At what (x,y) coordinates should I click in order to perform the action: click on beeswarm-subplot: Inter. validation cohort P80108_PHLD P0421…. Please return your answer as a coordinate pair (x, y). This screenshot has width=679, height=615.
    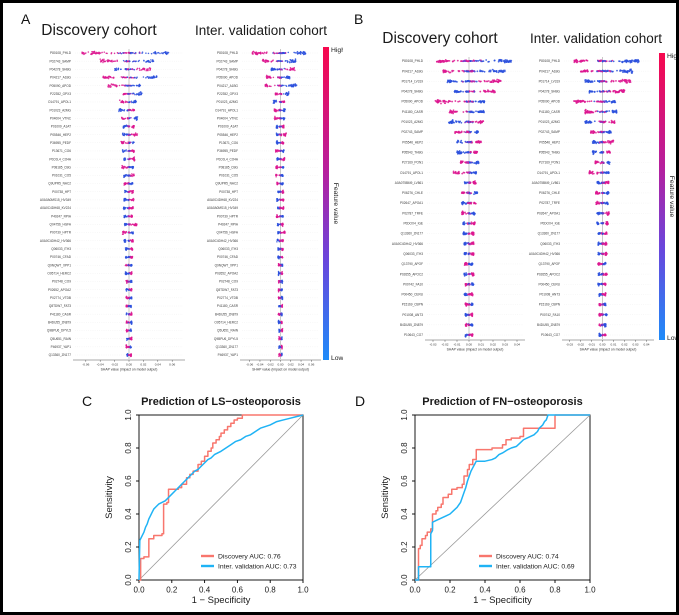
    Looking at the image, I should click on (595, 191).